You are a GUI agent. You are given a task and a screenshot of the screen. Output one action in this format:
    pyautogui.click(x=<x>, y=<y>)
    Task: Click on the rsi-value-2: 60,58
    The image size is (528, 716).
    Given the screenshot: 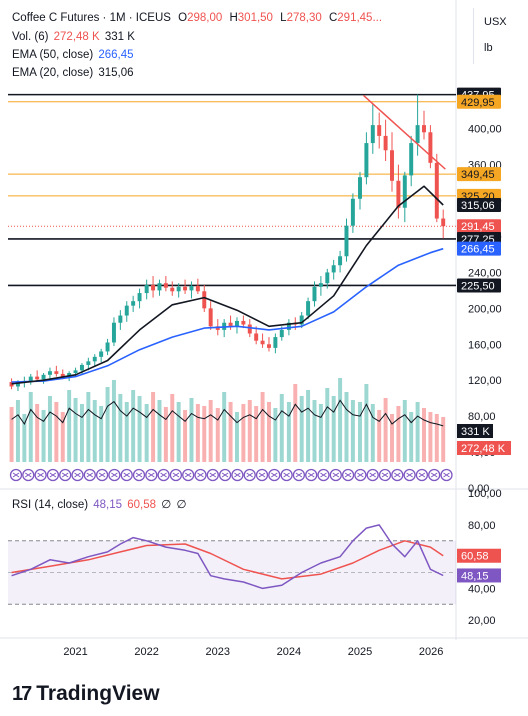 What is the action you would take?
    pyautogui.click(x=142, y=505)
    